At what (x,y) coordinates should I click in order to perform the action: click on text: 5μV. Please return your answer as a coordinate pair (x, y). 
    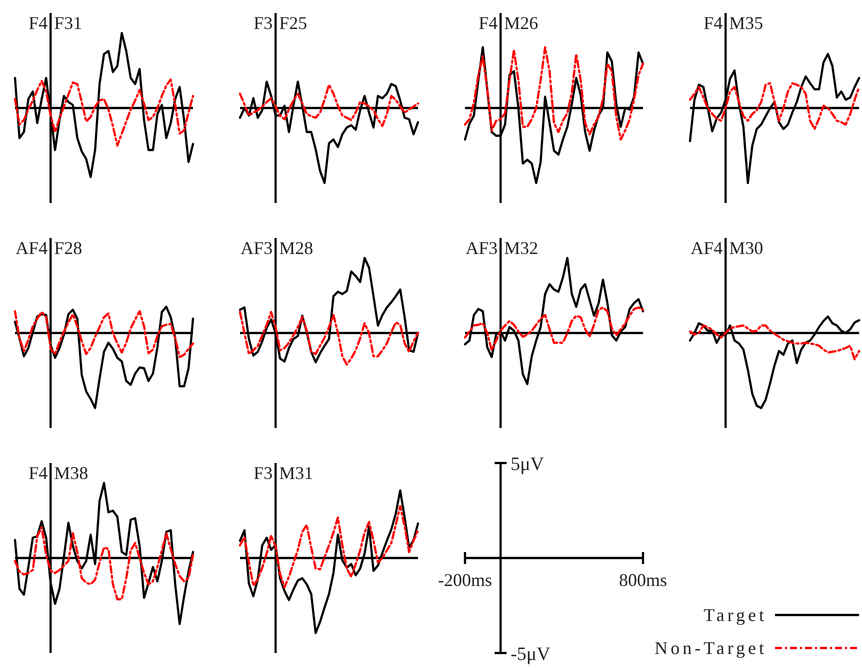
    Looking at the image, I should click on (527, 464).